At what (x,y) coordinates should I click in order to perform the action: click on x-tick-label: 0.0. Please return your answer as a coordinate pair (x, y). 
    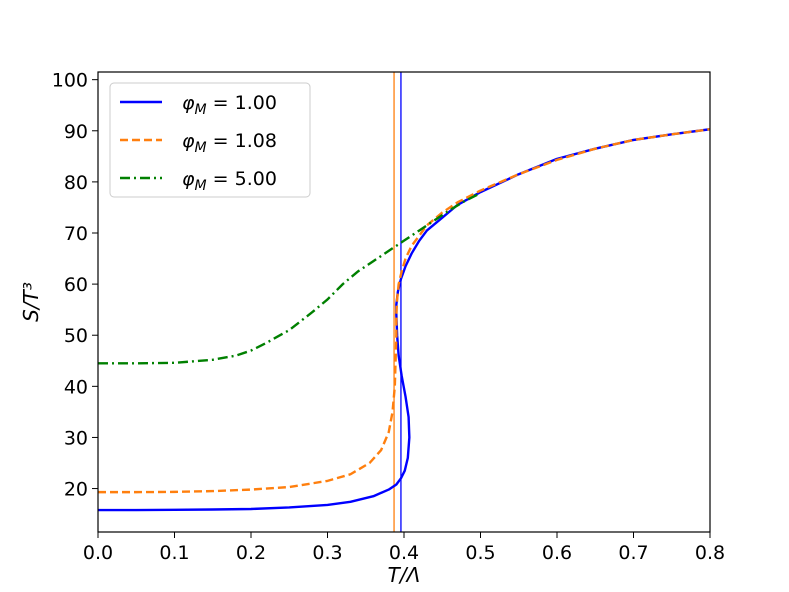
    Looking at the image, I should click on (98, 553).